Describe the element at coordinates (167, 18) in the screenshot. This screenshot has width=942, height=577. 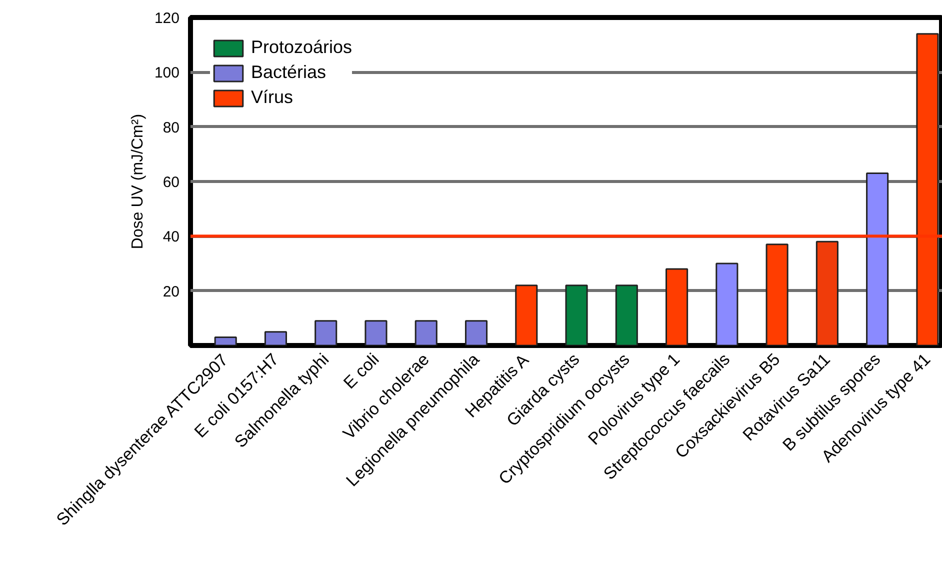
I see `y-tick-label: 120` at that location.